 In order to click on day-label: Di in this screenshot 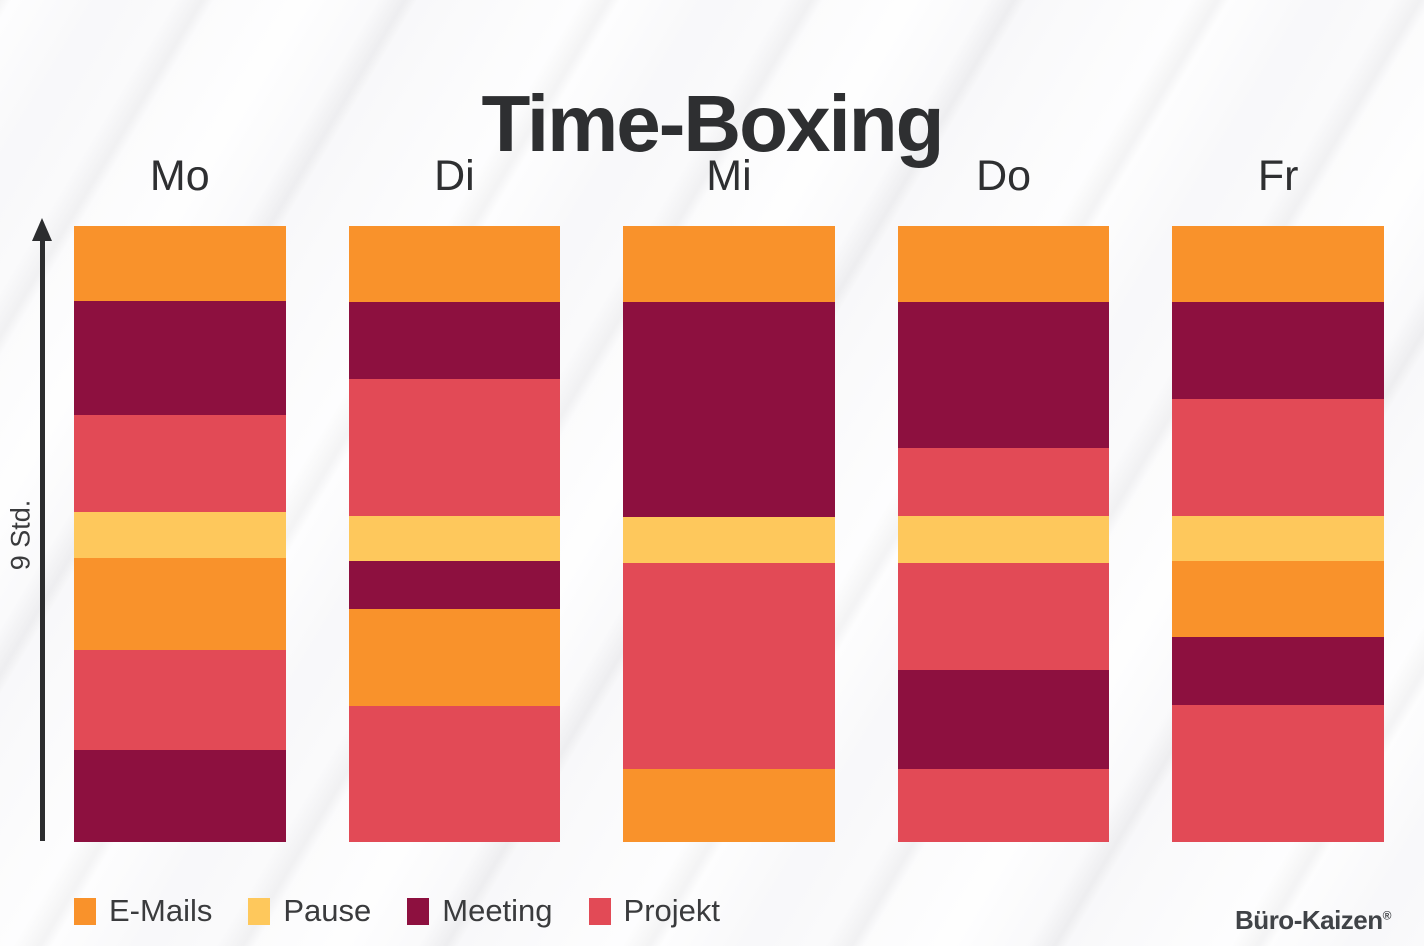, I will do `click(454, 176)`.